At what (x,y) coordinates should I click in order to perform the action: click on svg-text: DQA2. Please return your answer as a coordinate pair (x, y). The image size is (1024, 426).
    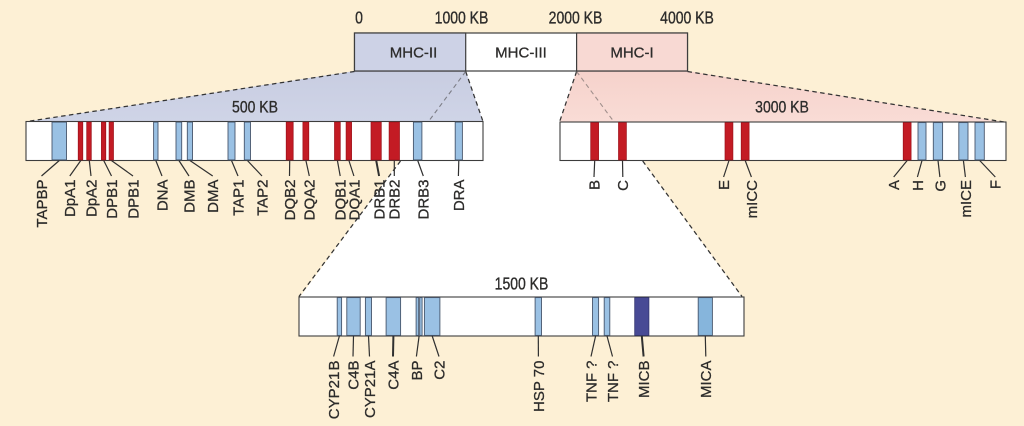
    Looking at the image, I should click on (310, 200).